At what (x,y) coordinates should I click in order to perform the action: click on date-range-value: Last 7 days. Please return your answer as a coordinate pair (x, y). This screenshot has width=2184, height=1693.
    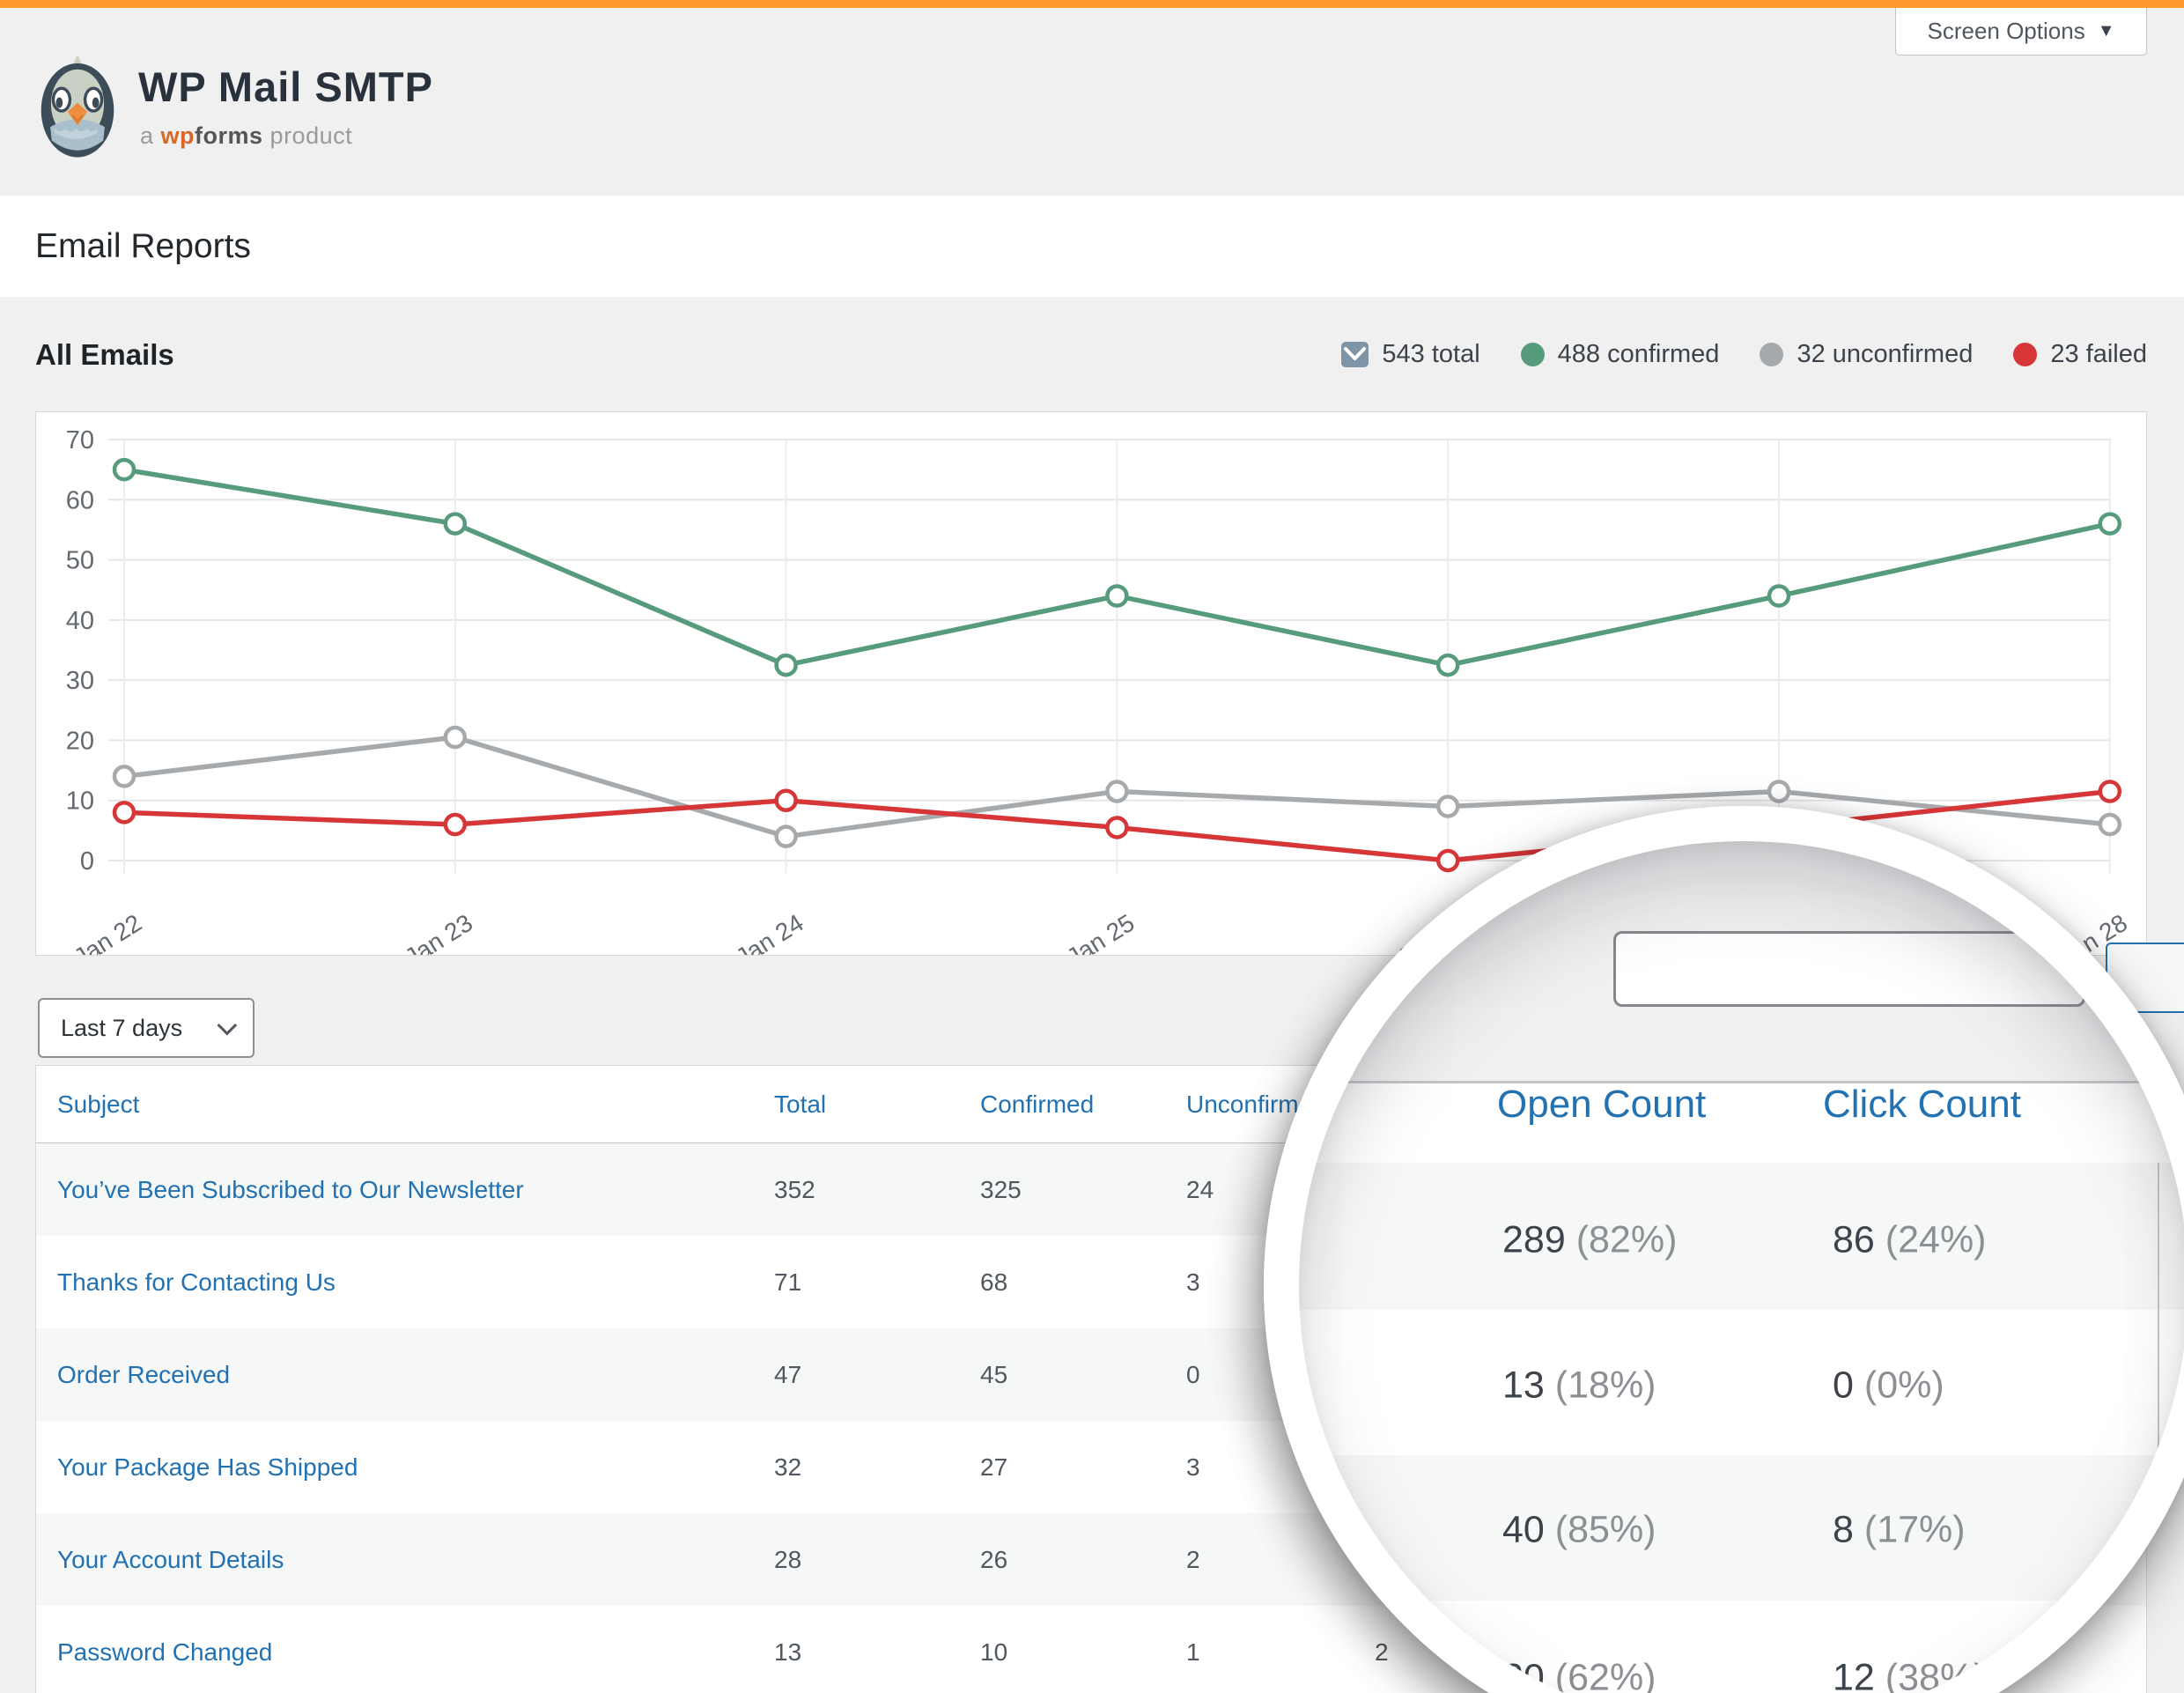
    Looking at the image, I should click on (122, 1027).